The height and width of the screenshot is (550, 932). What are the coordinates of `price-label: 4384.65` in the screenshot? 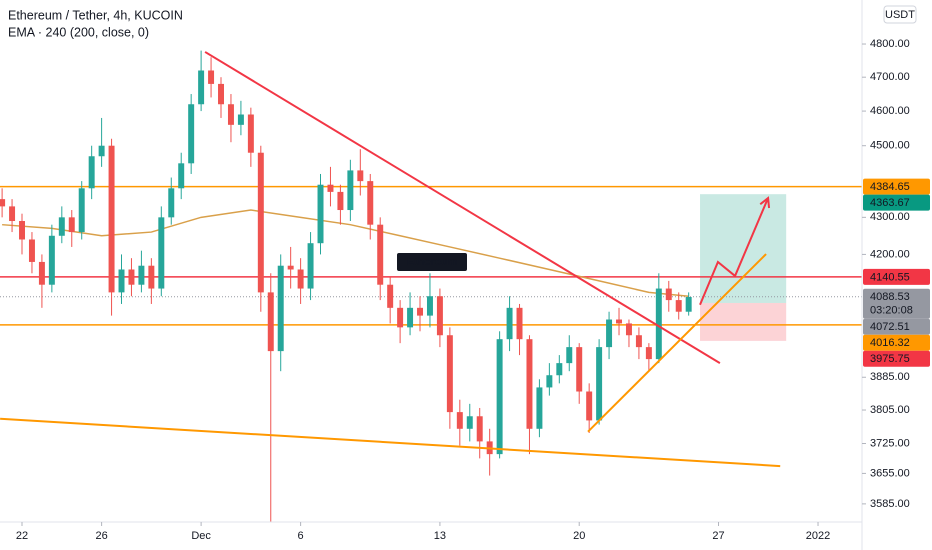 It's located at (890, 187).